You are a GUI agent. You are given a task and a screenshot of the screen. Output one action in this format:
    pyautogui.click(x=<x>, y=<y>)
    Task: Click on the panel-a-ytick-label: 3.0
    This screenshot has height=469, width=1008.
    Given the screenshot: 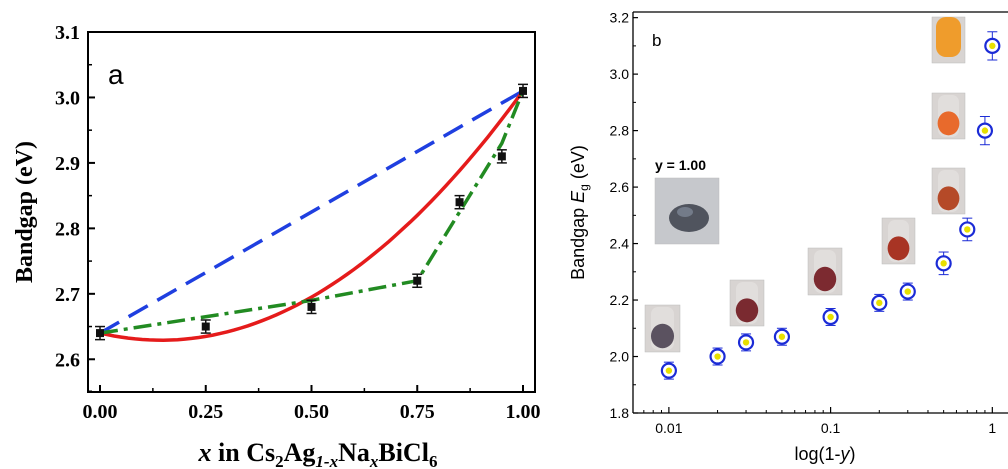 What is the action you would take?
    pyautogui.click(x=67, y=98)
    